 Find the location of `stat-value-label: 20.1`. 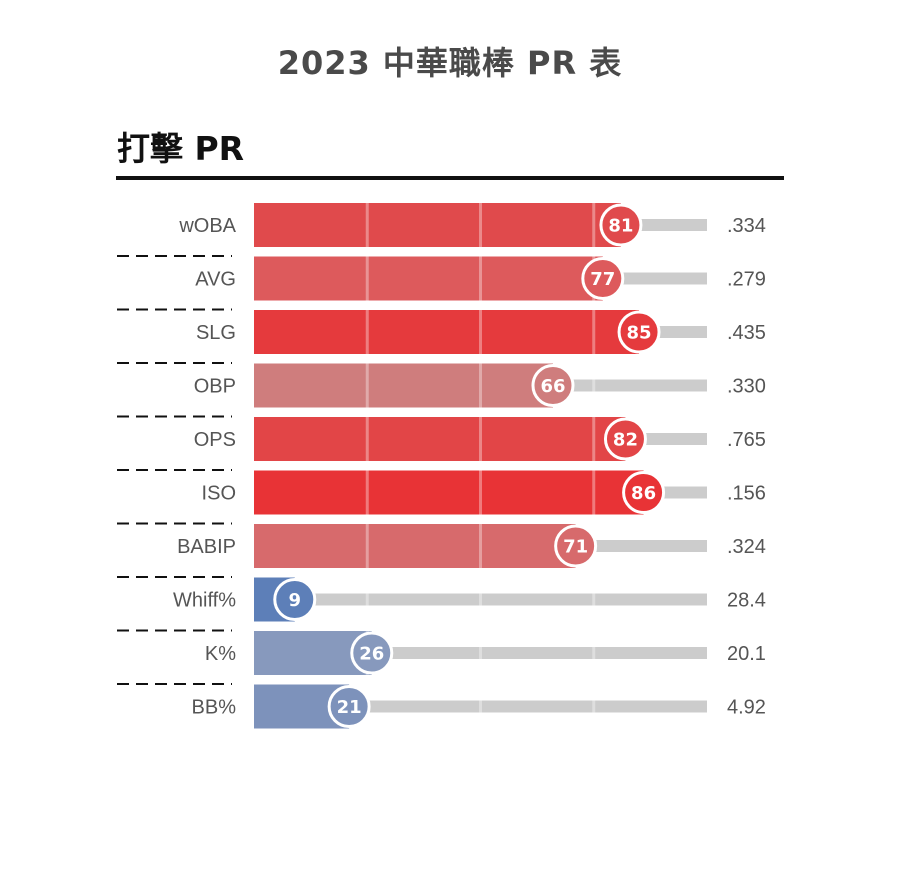

stat-value-label: 20.1 is located at coordinates (746, 654).